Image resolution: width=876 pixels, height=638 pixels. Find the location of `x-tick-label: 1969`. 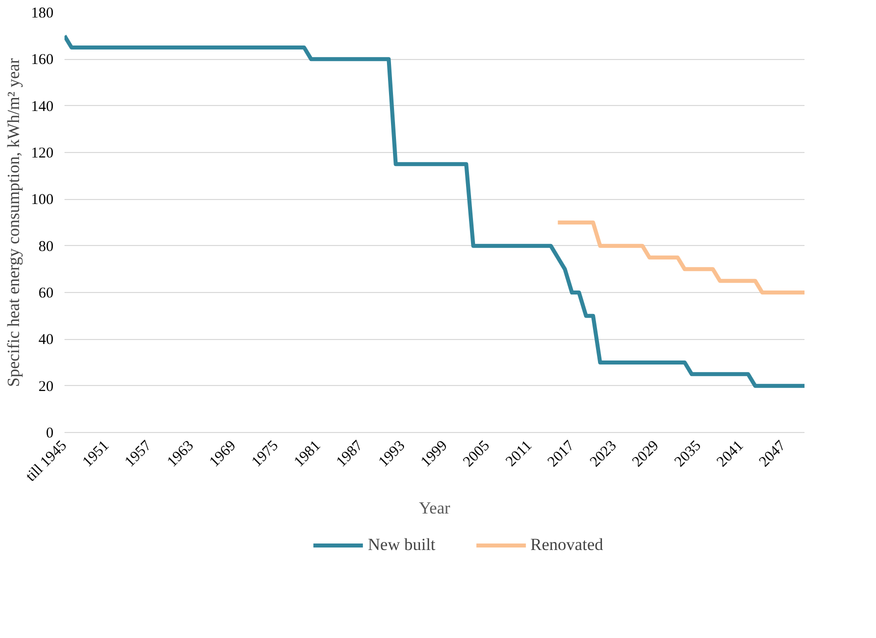

x-tick-label: 1969 is located at coordinates (223, 454).